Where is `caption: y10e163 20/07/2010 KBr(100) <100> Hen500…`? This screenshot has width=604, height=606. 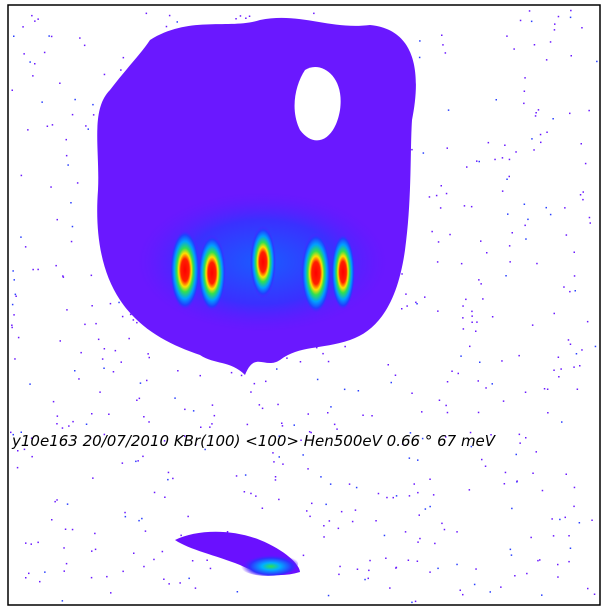
caption: y10e163 20/07/2010 KBr(100) <100> Hen500… is located at coordinates (254, 441).